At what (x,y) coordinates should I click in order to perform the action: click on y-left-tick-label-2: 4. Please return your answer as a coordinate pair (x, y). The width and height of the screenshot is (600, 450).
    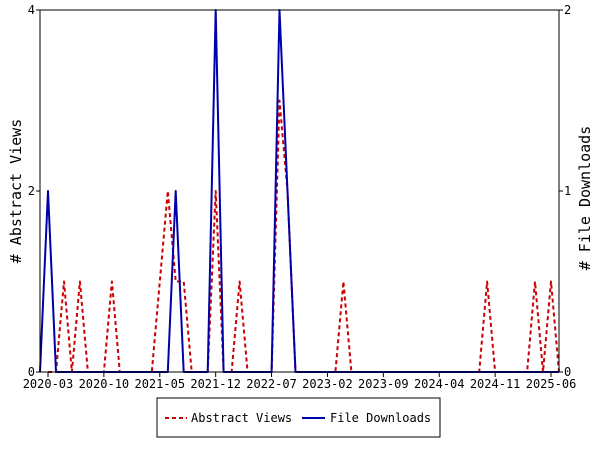
    Looking at the image, I should click on (31, 10).